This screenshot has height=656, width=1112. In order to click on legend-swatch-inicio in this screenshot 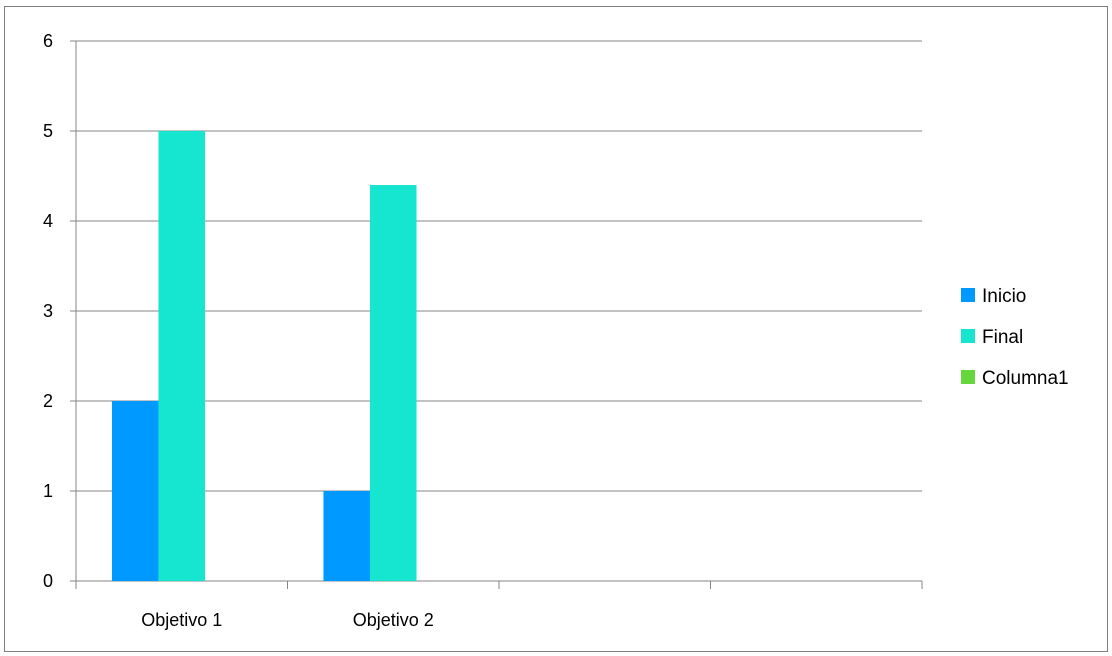, I will do `click(968, 295)`.